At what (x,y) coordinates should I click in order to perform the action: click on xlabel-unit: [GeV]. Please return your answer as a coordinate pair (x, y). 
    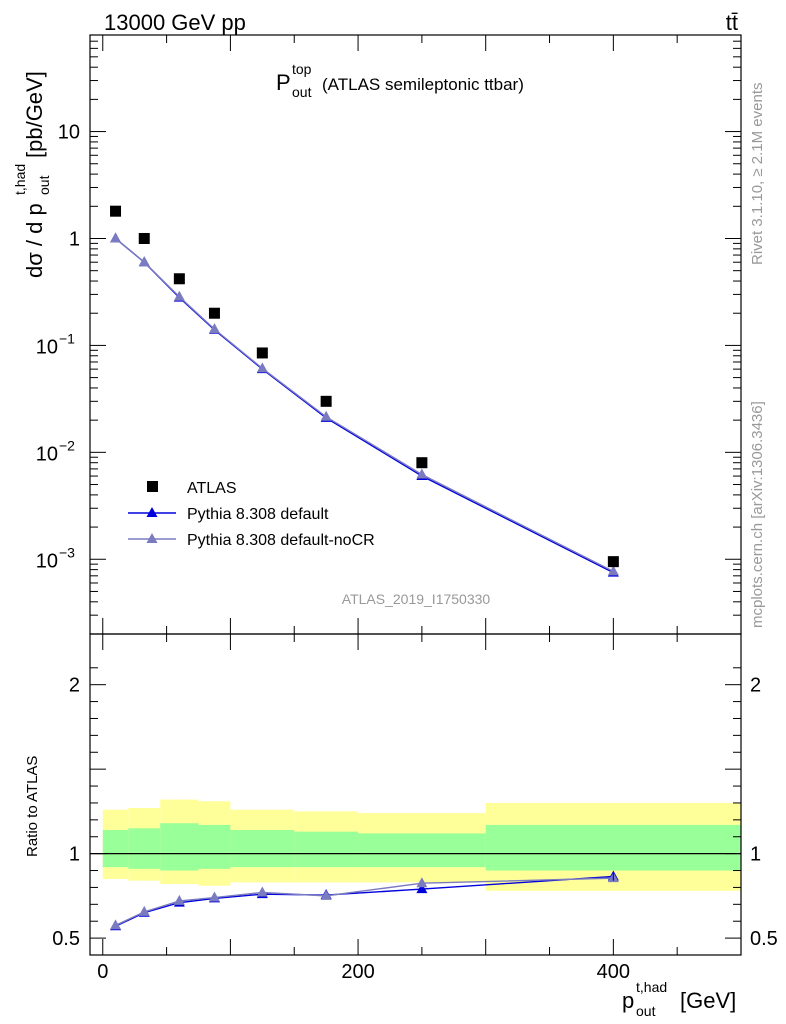
    Looking at the image, I should click on (708, 1000).